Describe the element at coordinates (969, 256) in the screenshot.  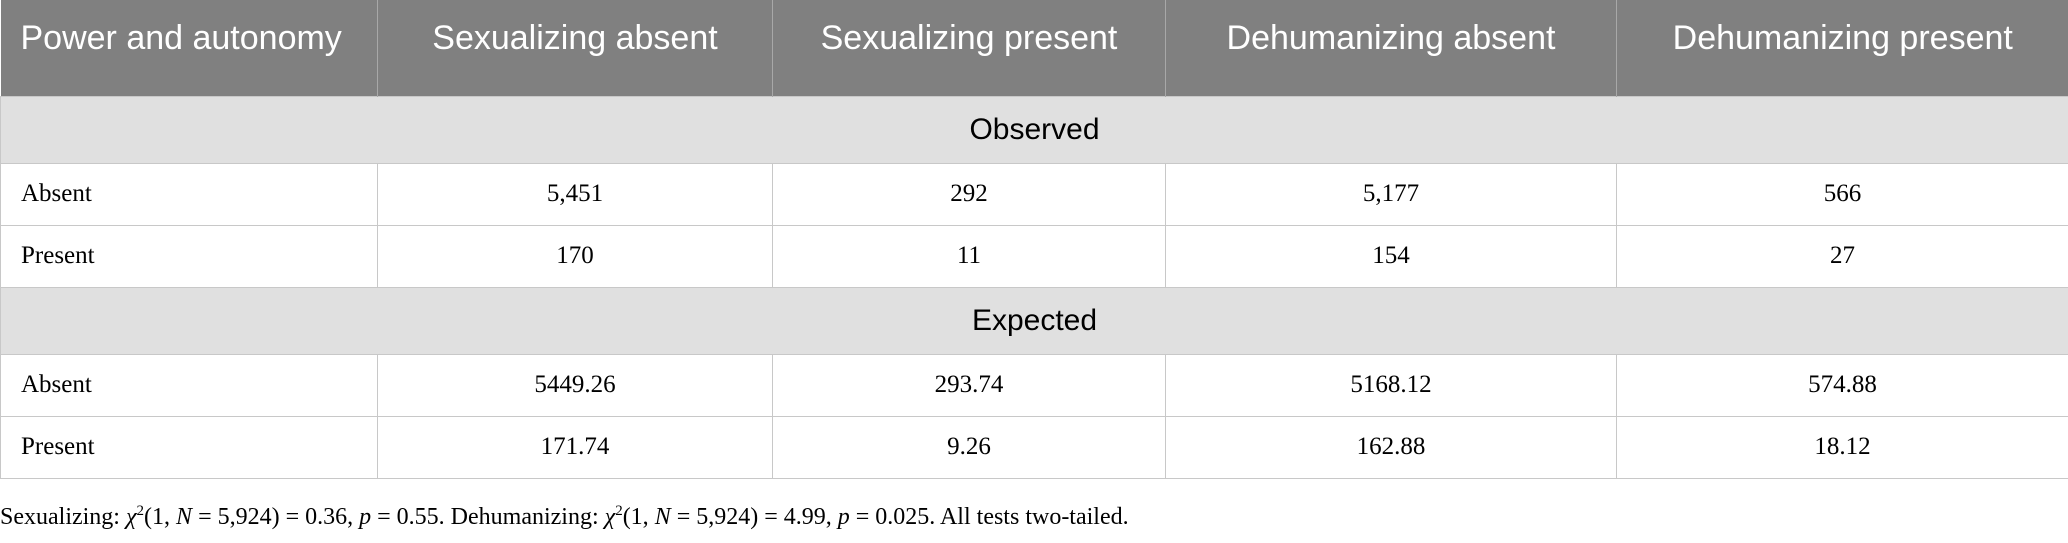
I see `cell: 11` at that location.